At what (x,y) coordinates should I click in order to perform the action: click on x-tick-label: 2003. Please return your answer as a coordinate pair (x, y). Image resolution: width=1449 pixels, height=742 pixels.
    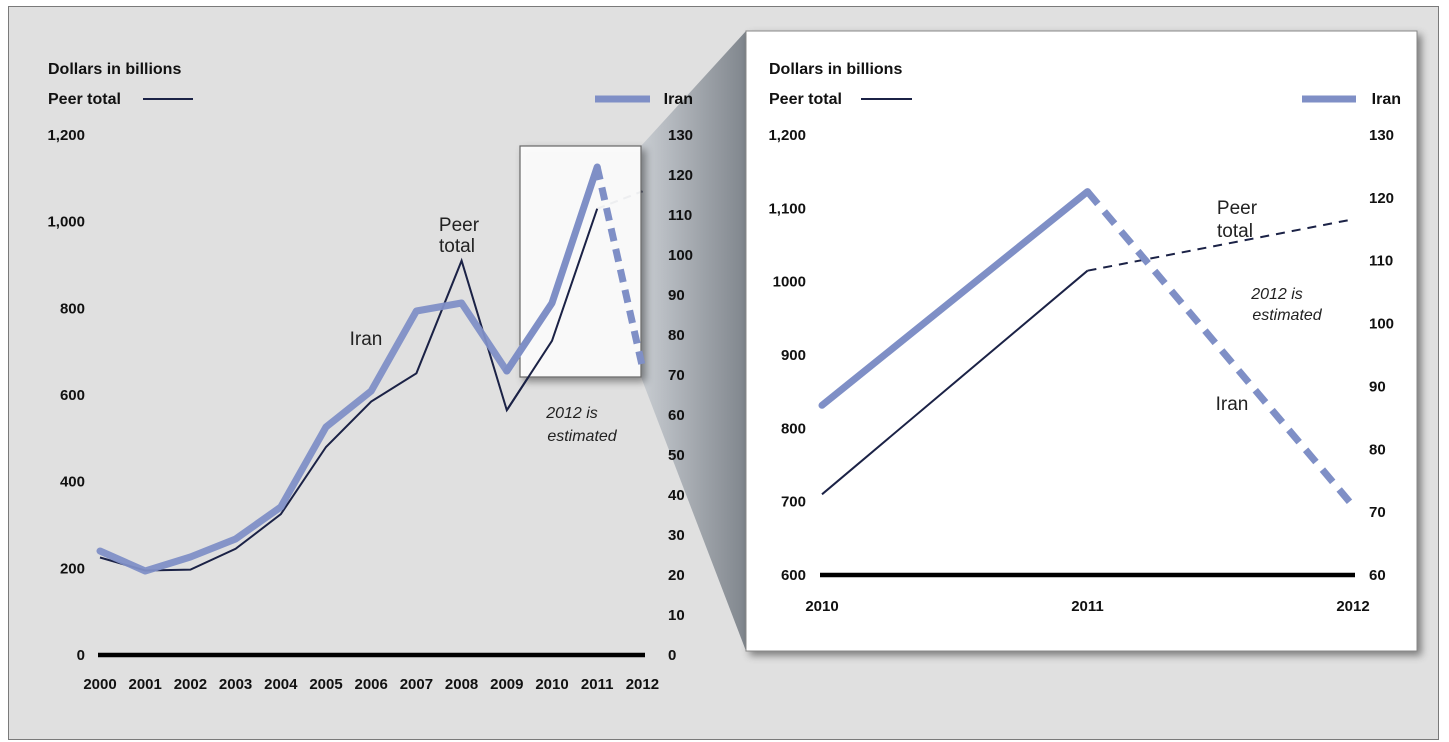
    Looking at the image, I should click on (235, 684).